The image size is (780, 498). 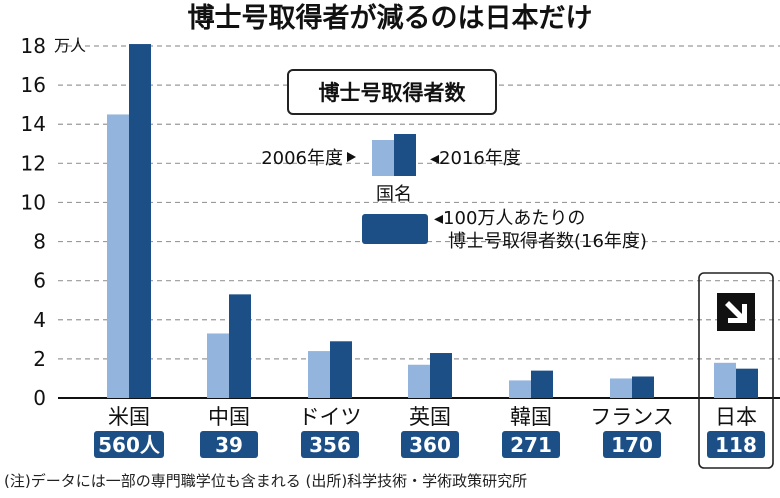 I want to click on y-tick-label-16: 16, so click(x=33, y=85).